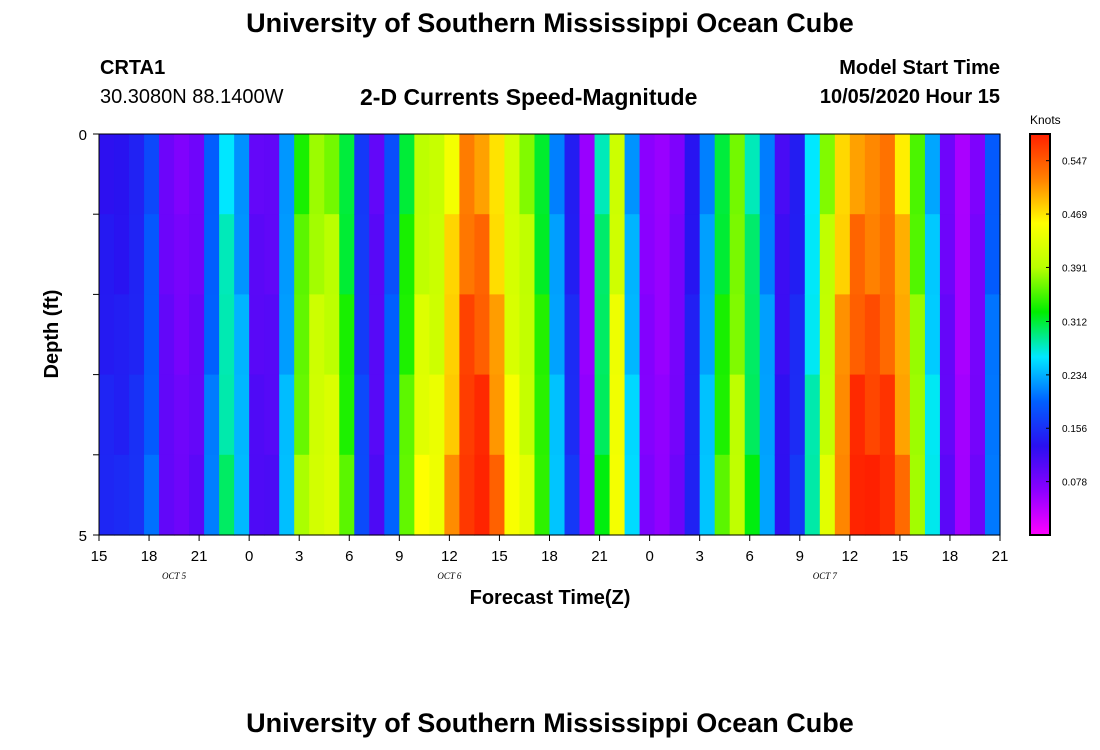 The width and height of the screenshot is (1100, 750). I want to click on colorbar-ticks: 0.547 0.469 0.391 0.312 0.234 0.156 0.078, so click(1066, 323).